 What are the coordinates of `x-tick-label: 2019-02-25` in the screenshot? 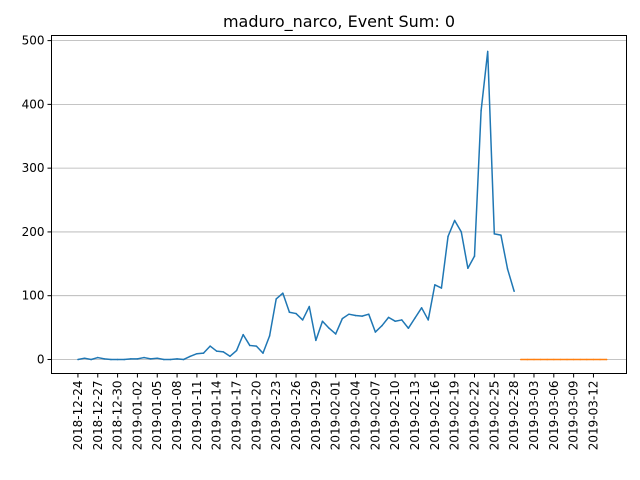 It's located at (494, 416).